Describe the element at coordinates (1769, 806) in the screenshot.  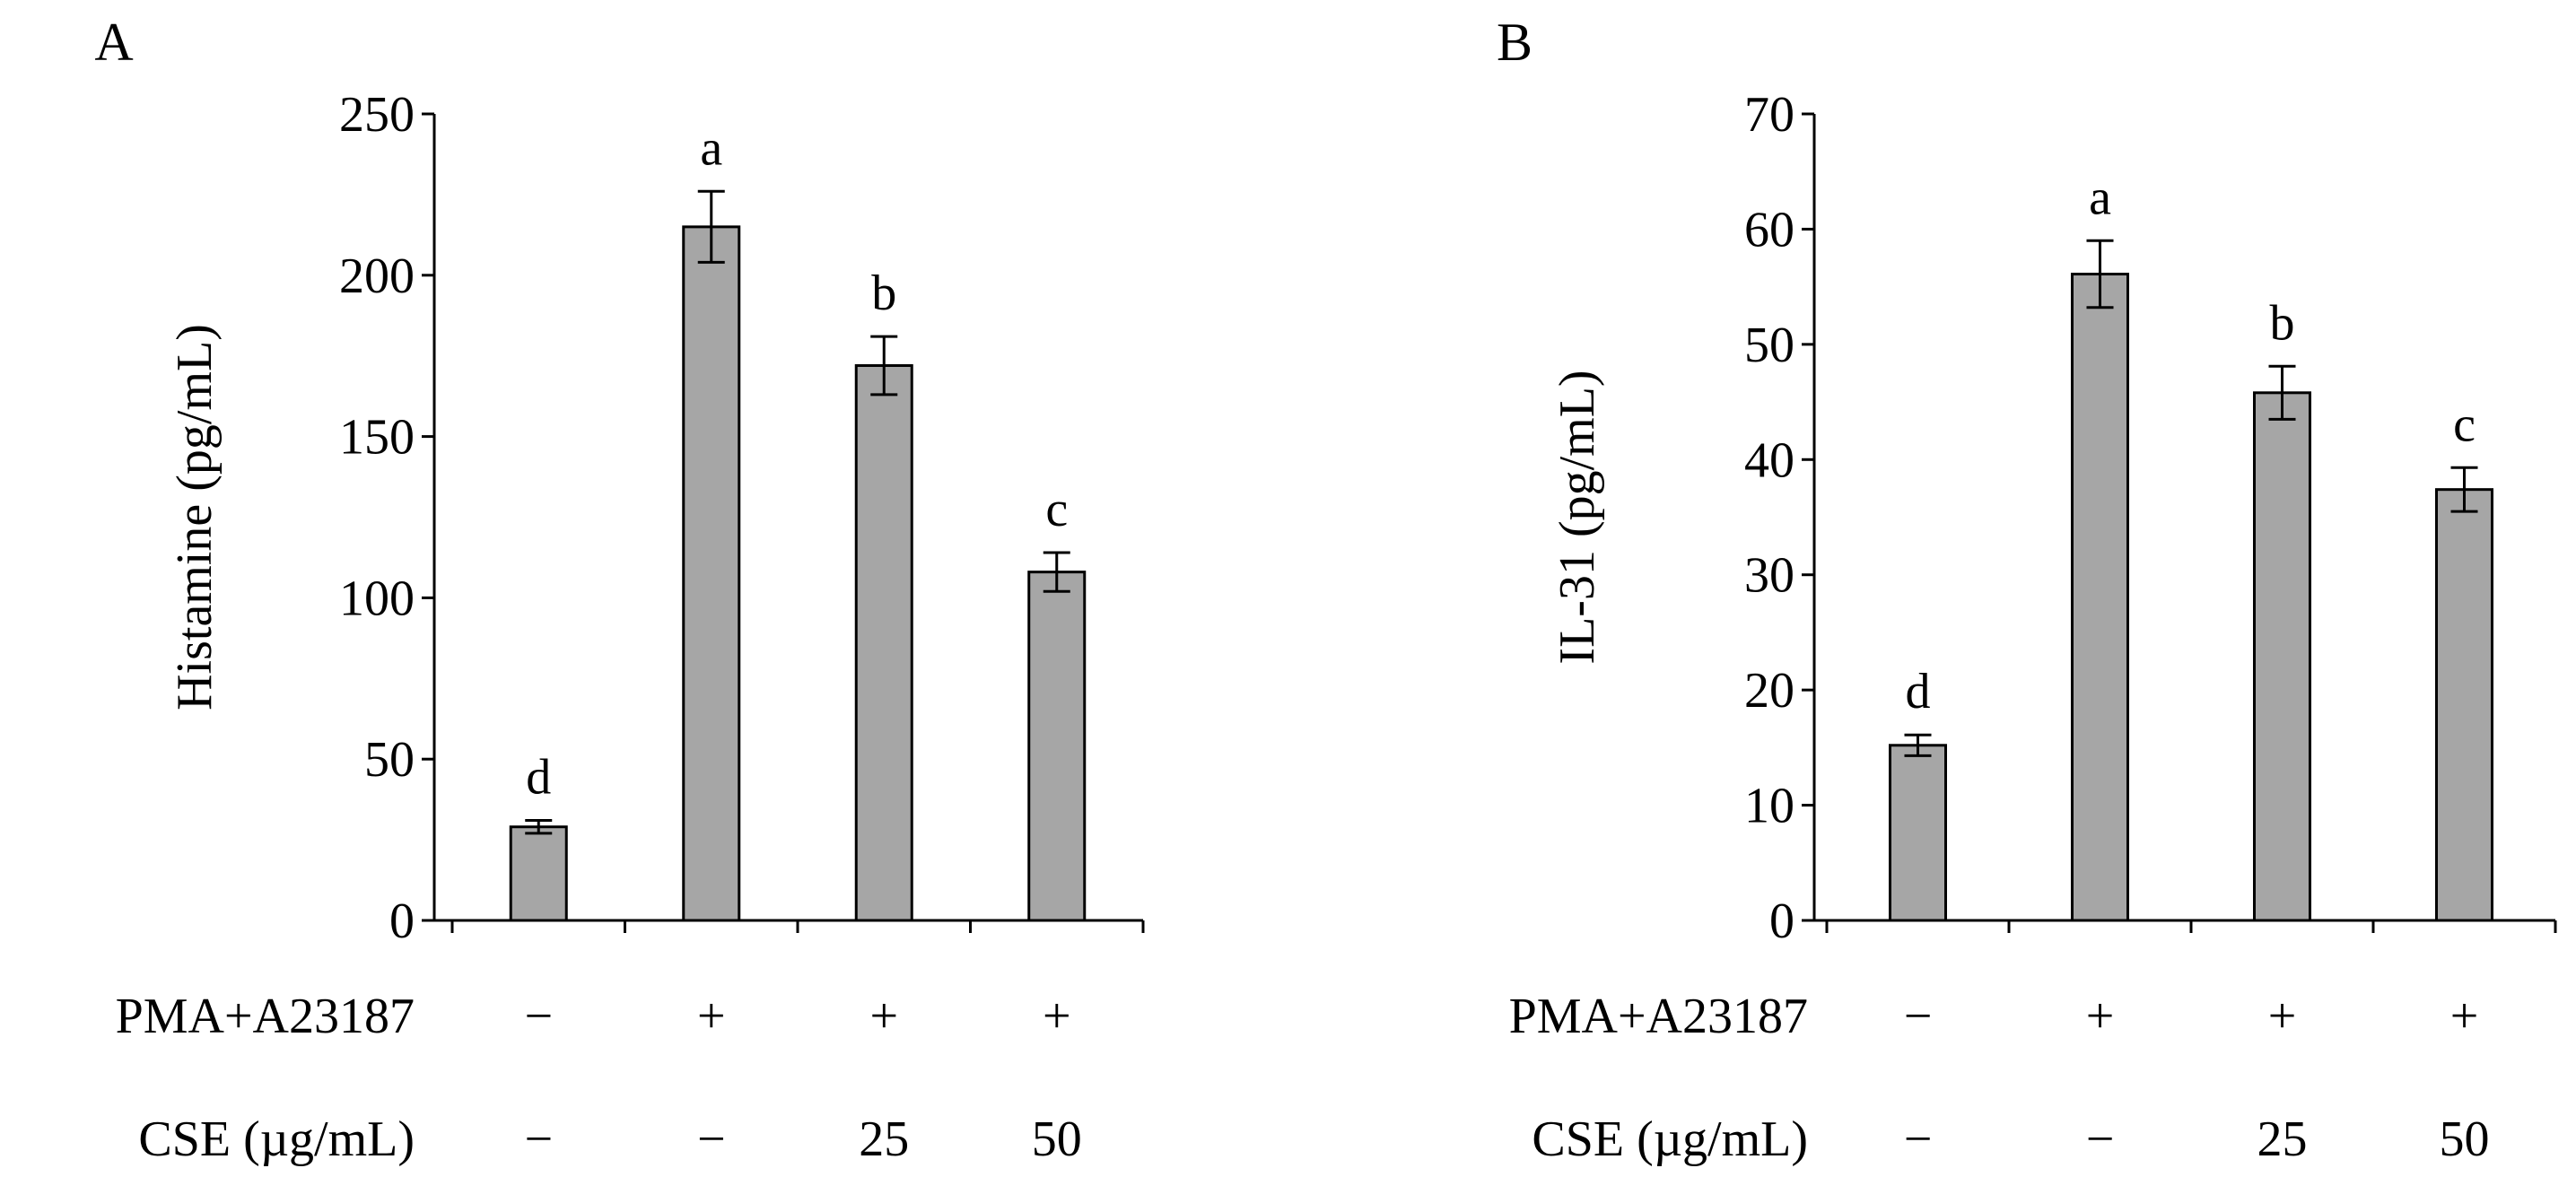
I see `y-tick-label: 10` at that location.